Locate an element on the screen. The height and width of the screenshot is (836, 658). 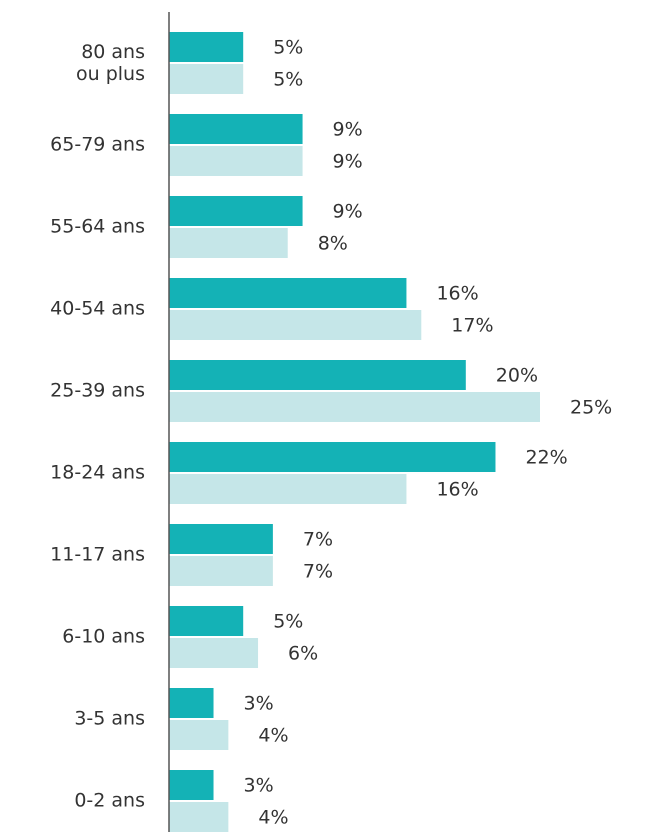
y-tick-label: 11-17 ans is located at coordinates (97, 555).